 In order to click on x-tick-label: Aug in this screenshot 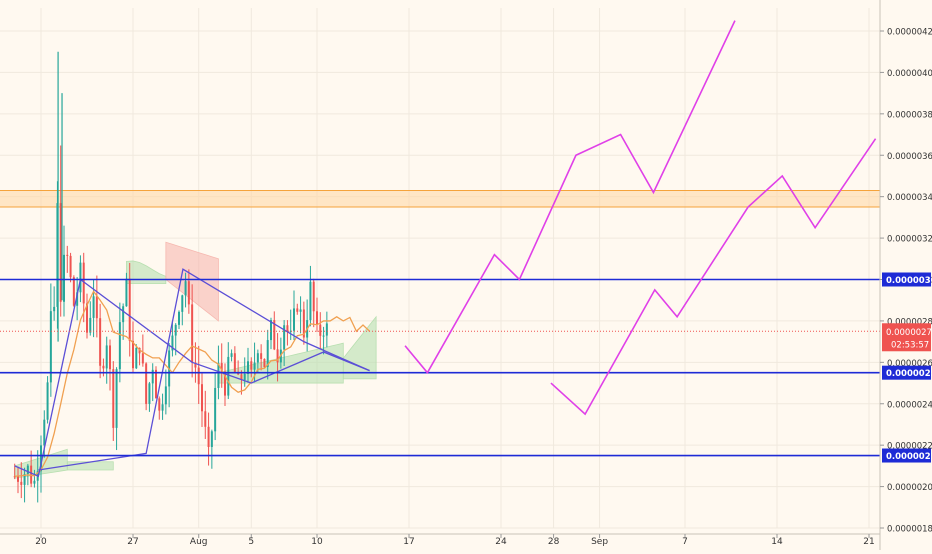, I will do `click(199, 542)`.